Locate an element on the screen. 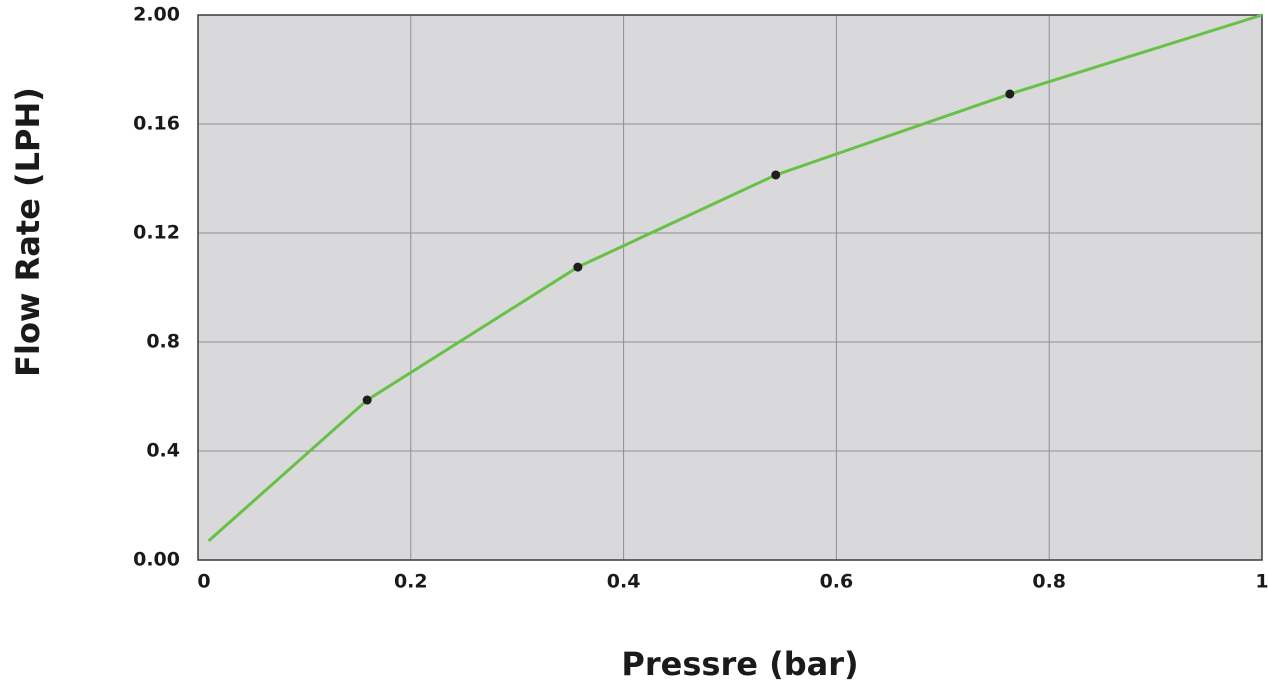 The width and height of the screenshot is (1268, 689). x-tick-label: 0.8 is located at coordinates (1049, 582).